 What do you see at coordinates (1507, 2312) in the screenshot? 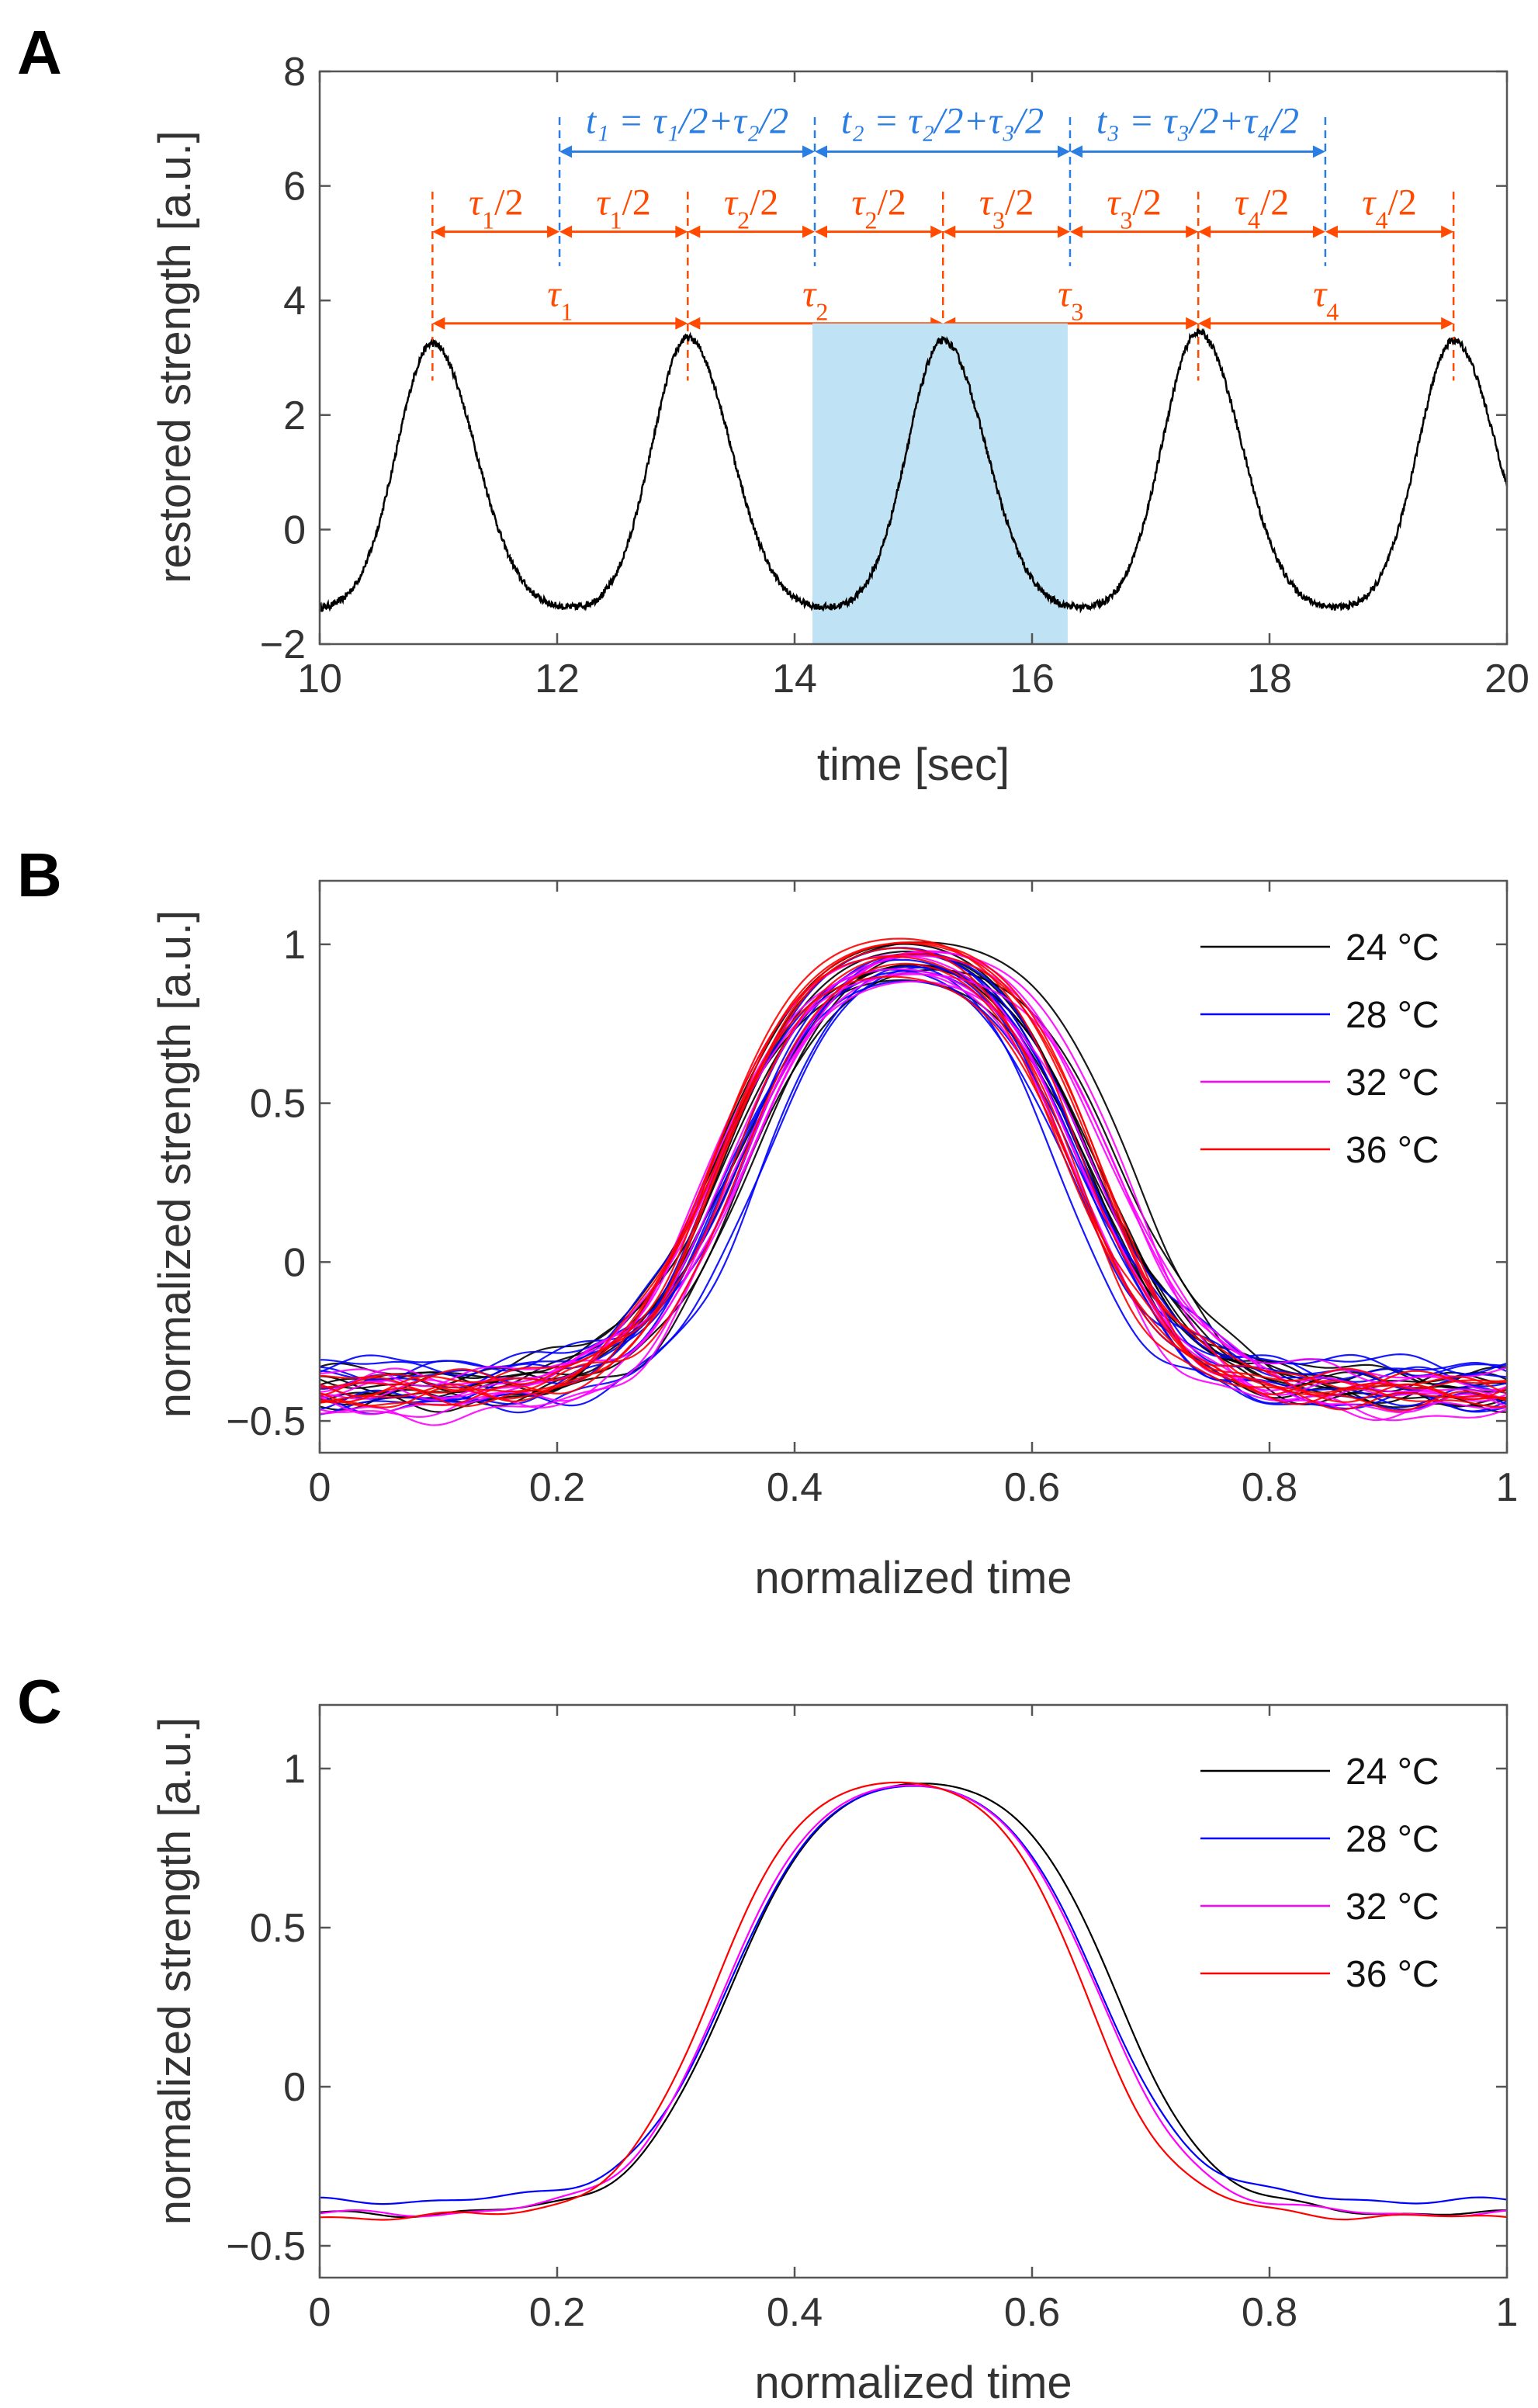
I see `panel-c-xtick-label: 1` at bounding box center [1507, 2312].